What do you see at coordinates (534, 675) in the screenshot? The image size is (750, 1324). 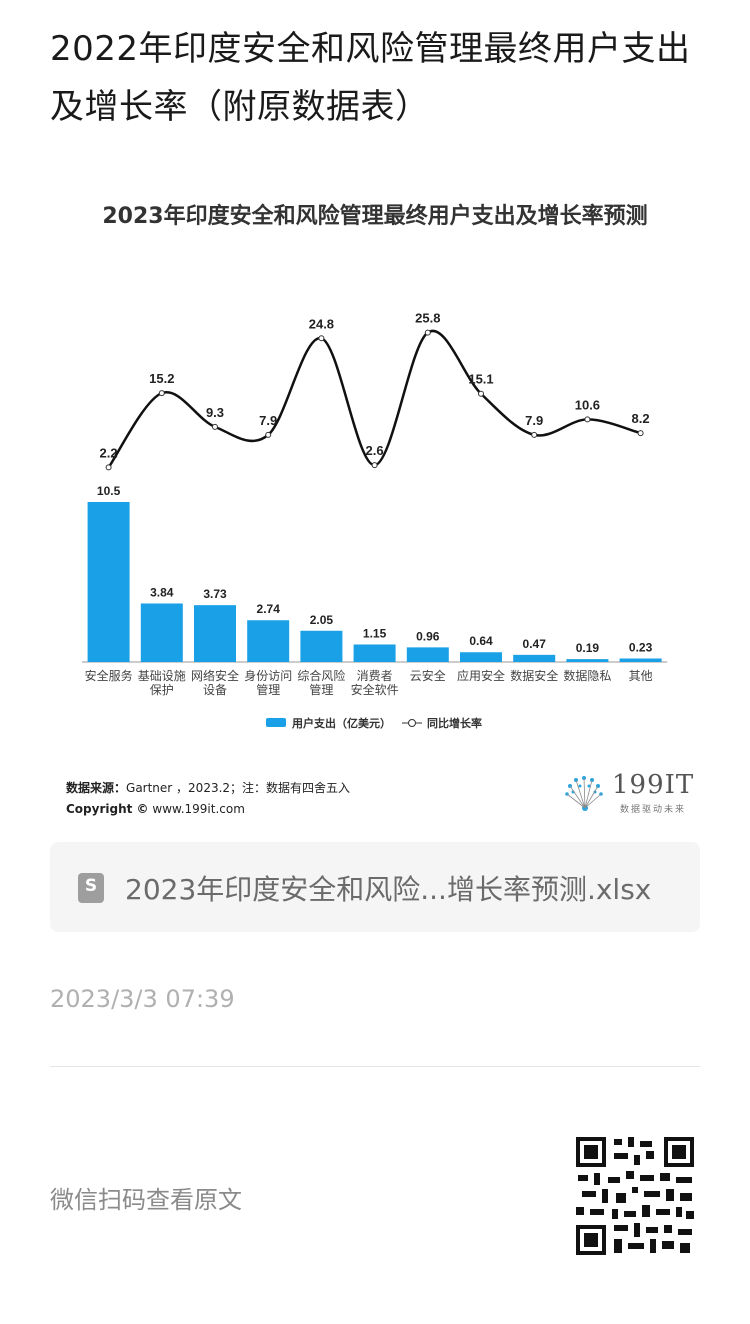 I see `category-label-8-0: 数据安全` at bounding box center [534, 675].